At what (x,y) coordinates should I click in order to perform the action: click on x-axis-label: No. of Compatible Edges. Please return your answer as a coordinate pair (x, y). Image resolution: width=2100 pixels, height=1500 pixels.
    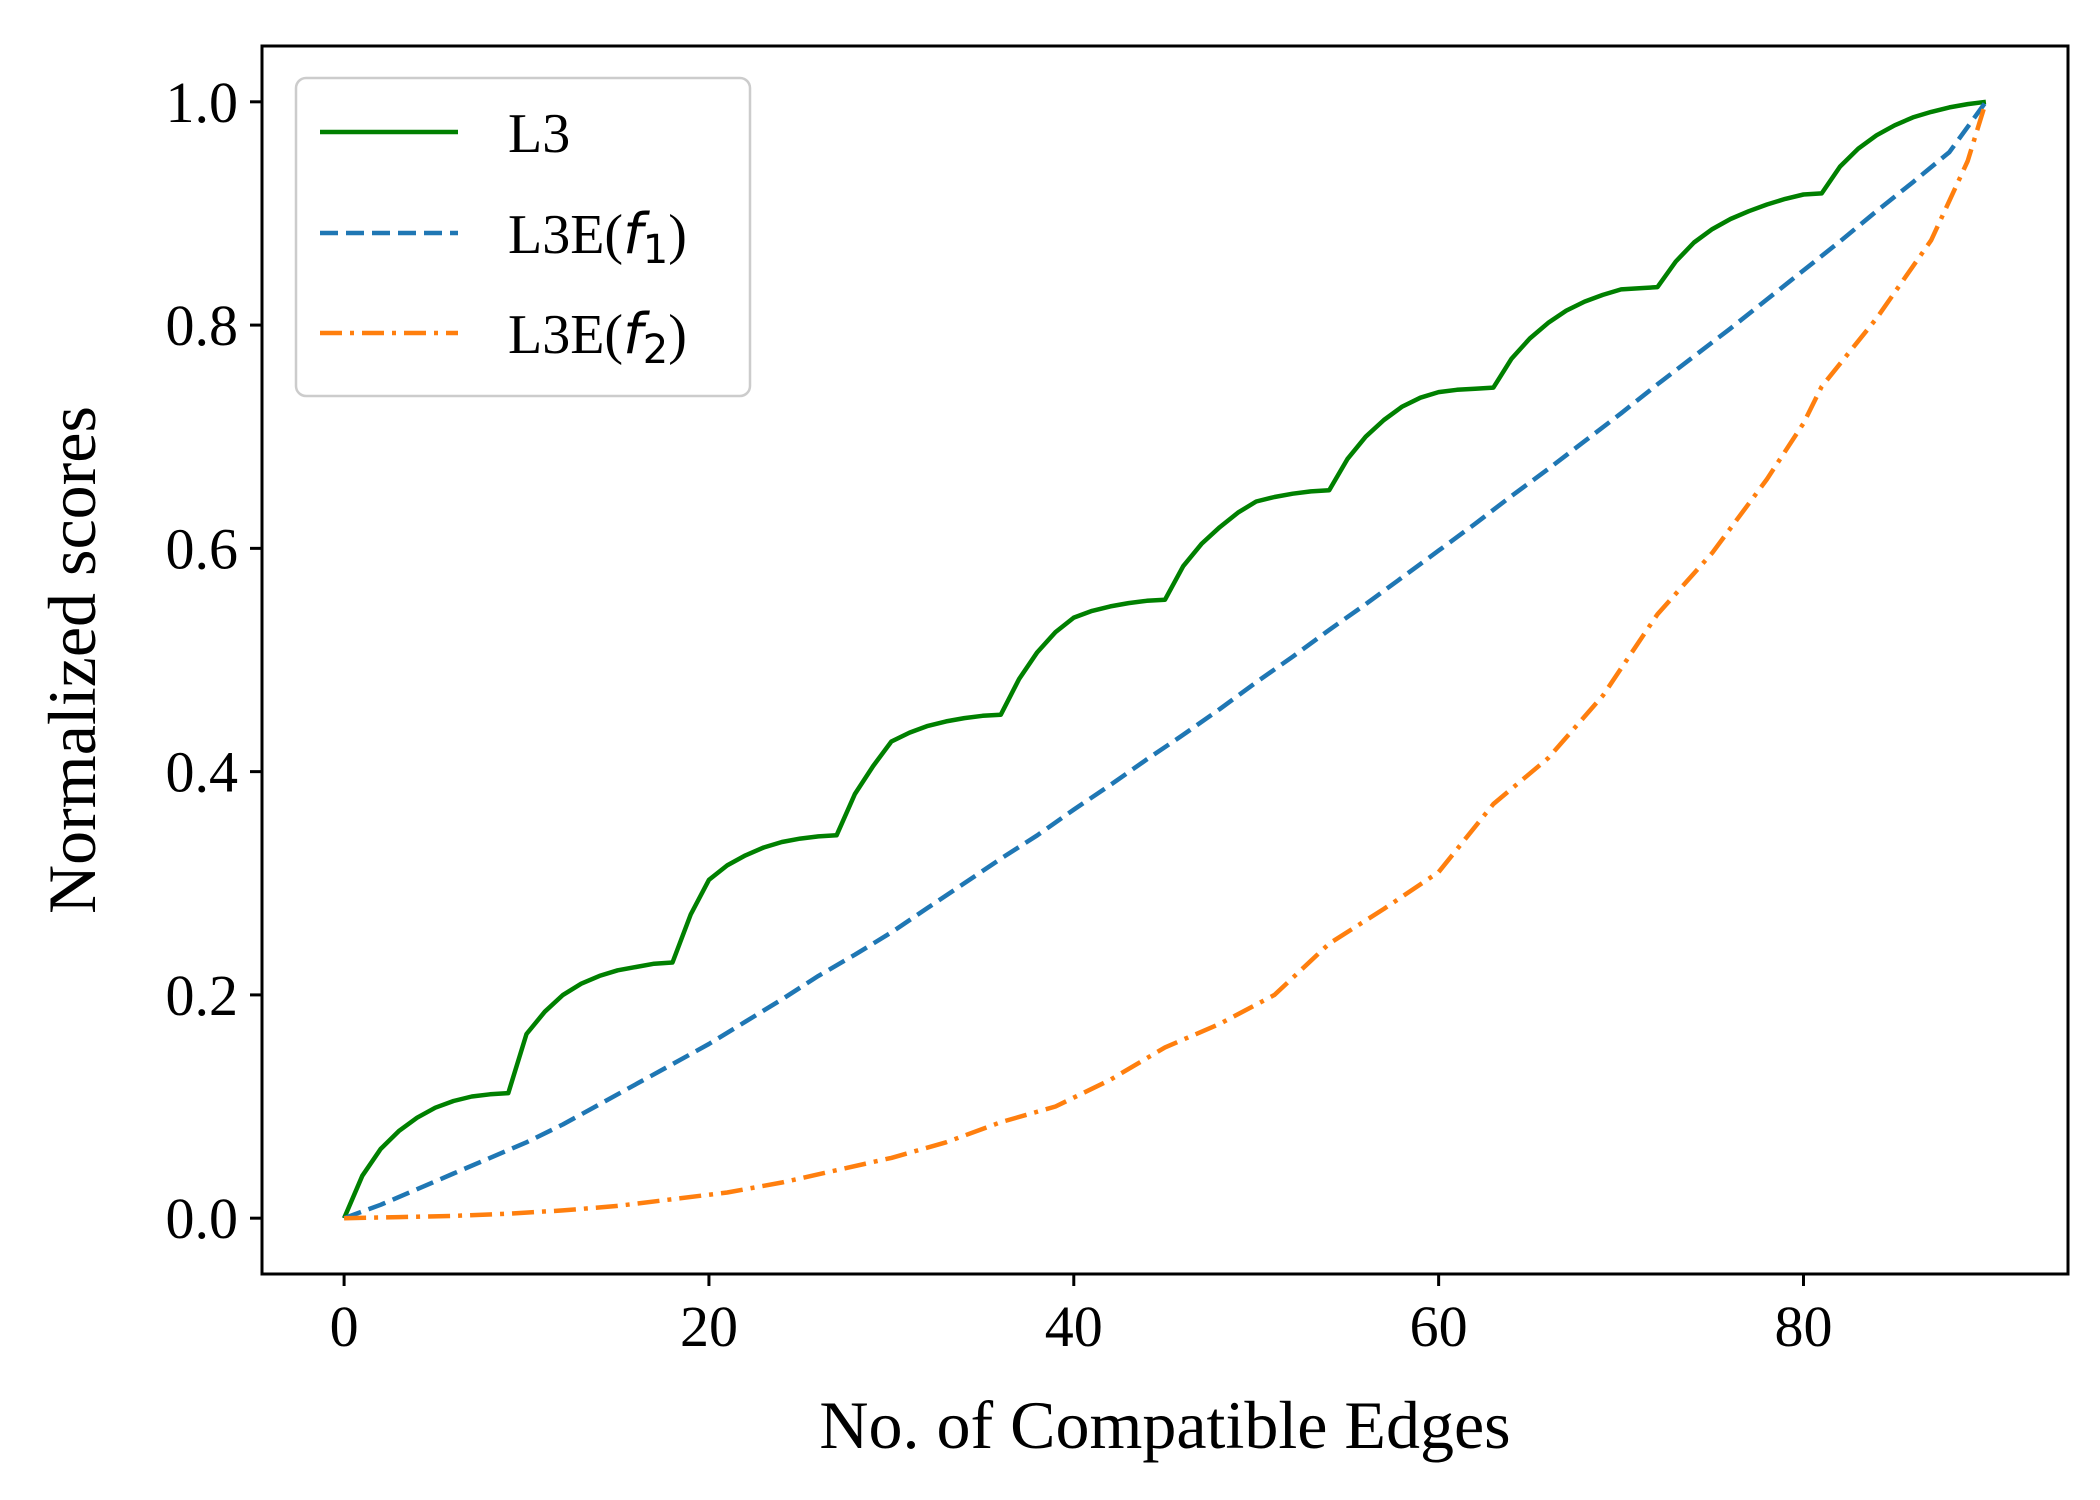
    Looking at the image, I should click on (1164, 1425).